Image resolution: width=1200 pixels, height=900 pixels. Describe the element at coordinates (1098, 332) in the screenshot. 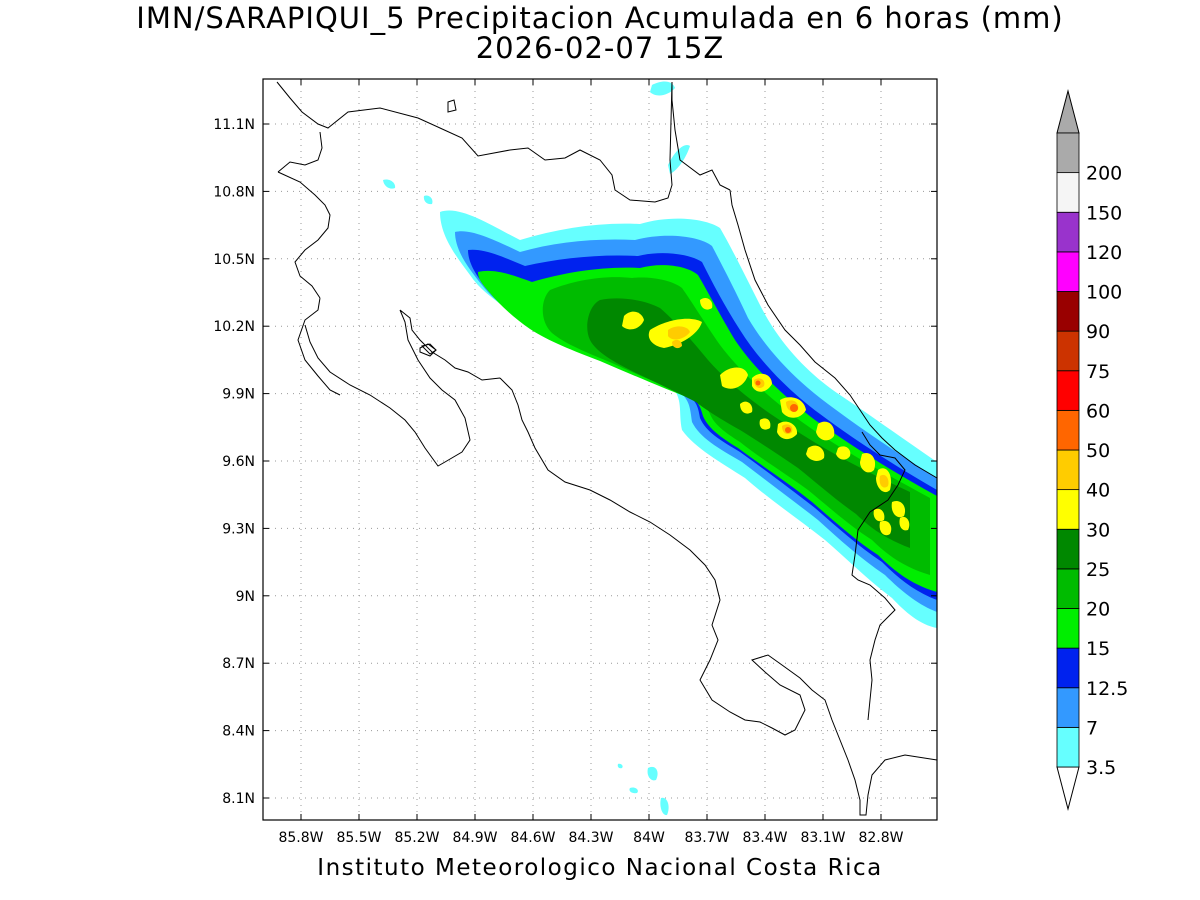

I see `colorbar-level-label: 90` at that location.